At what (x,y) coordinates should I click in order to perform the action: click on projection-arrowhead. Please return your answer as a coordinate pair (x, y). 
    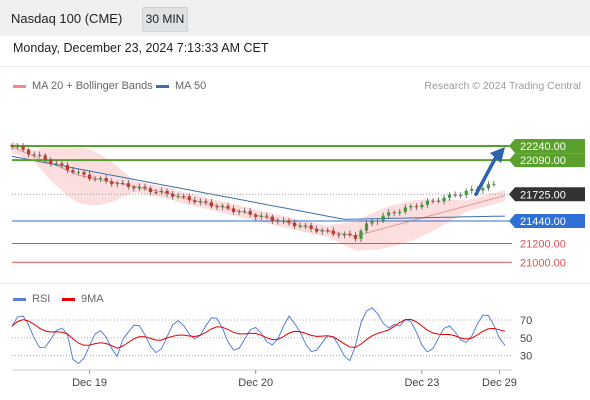
    Looking at the image, I should click on (497, 155).